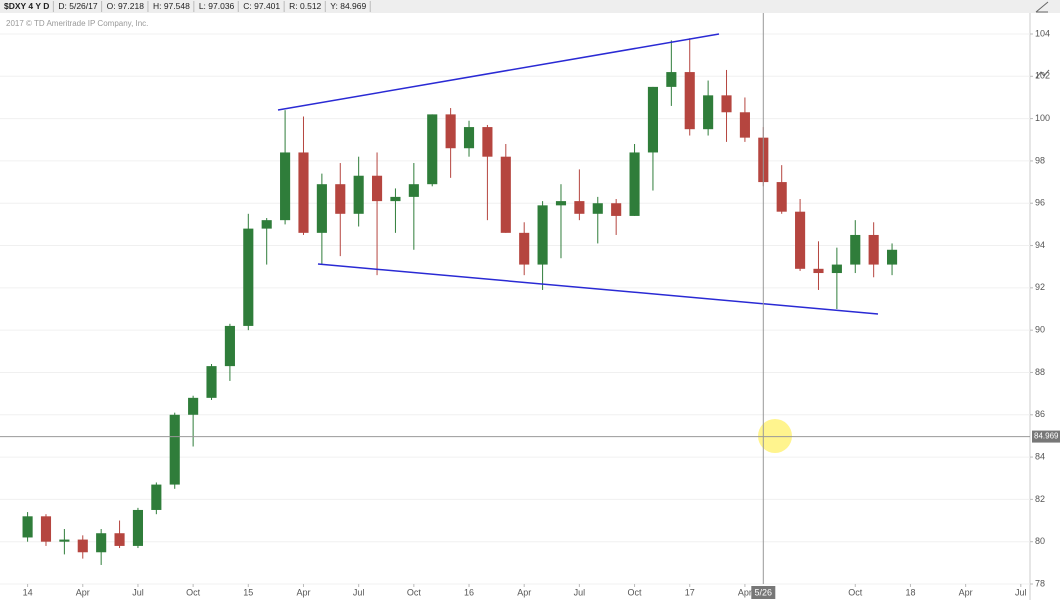 The width and height of the screenshot is (1060, 600). Describe the element at coordinates (1040, 372) in the screenshot. I see `y-tick-label: 88` at that location.